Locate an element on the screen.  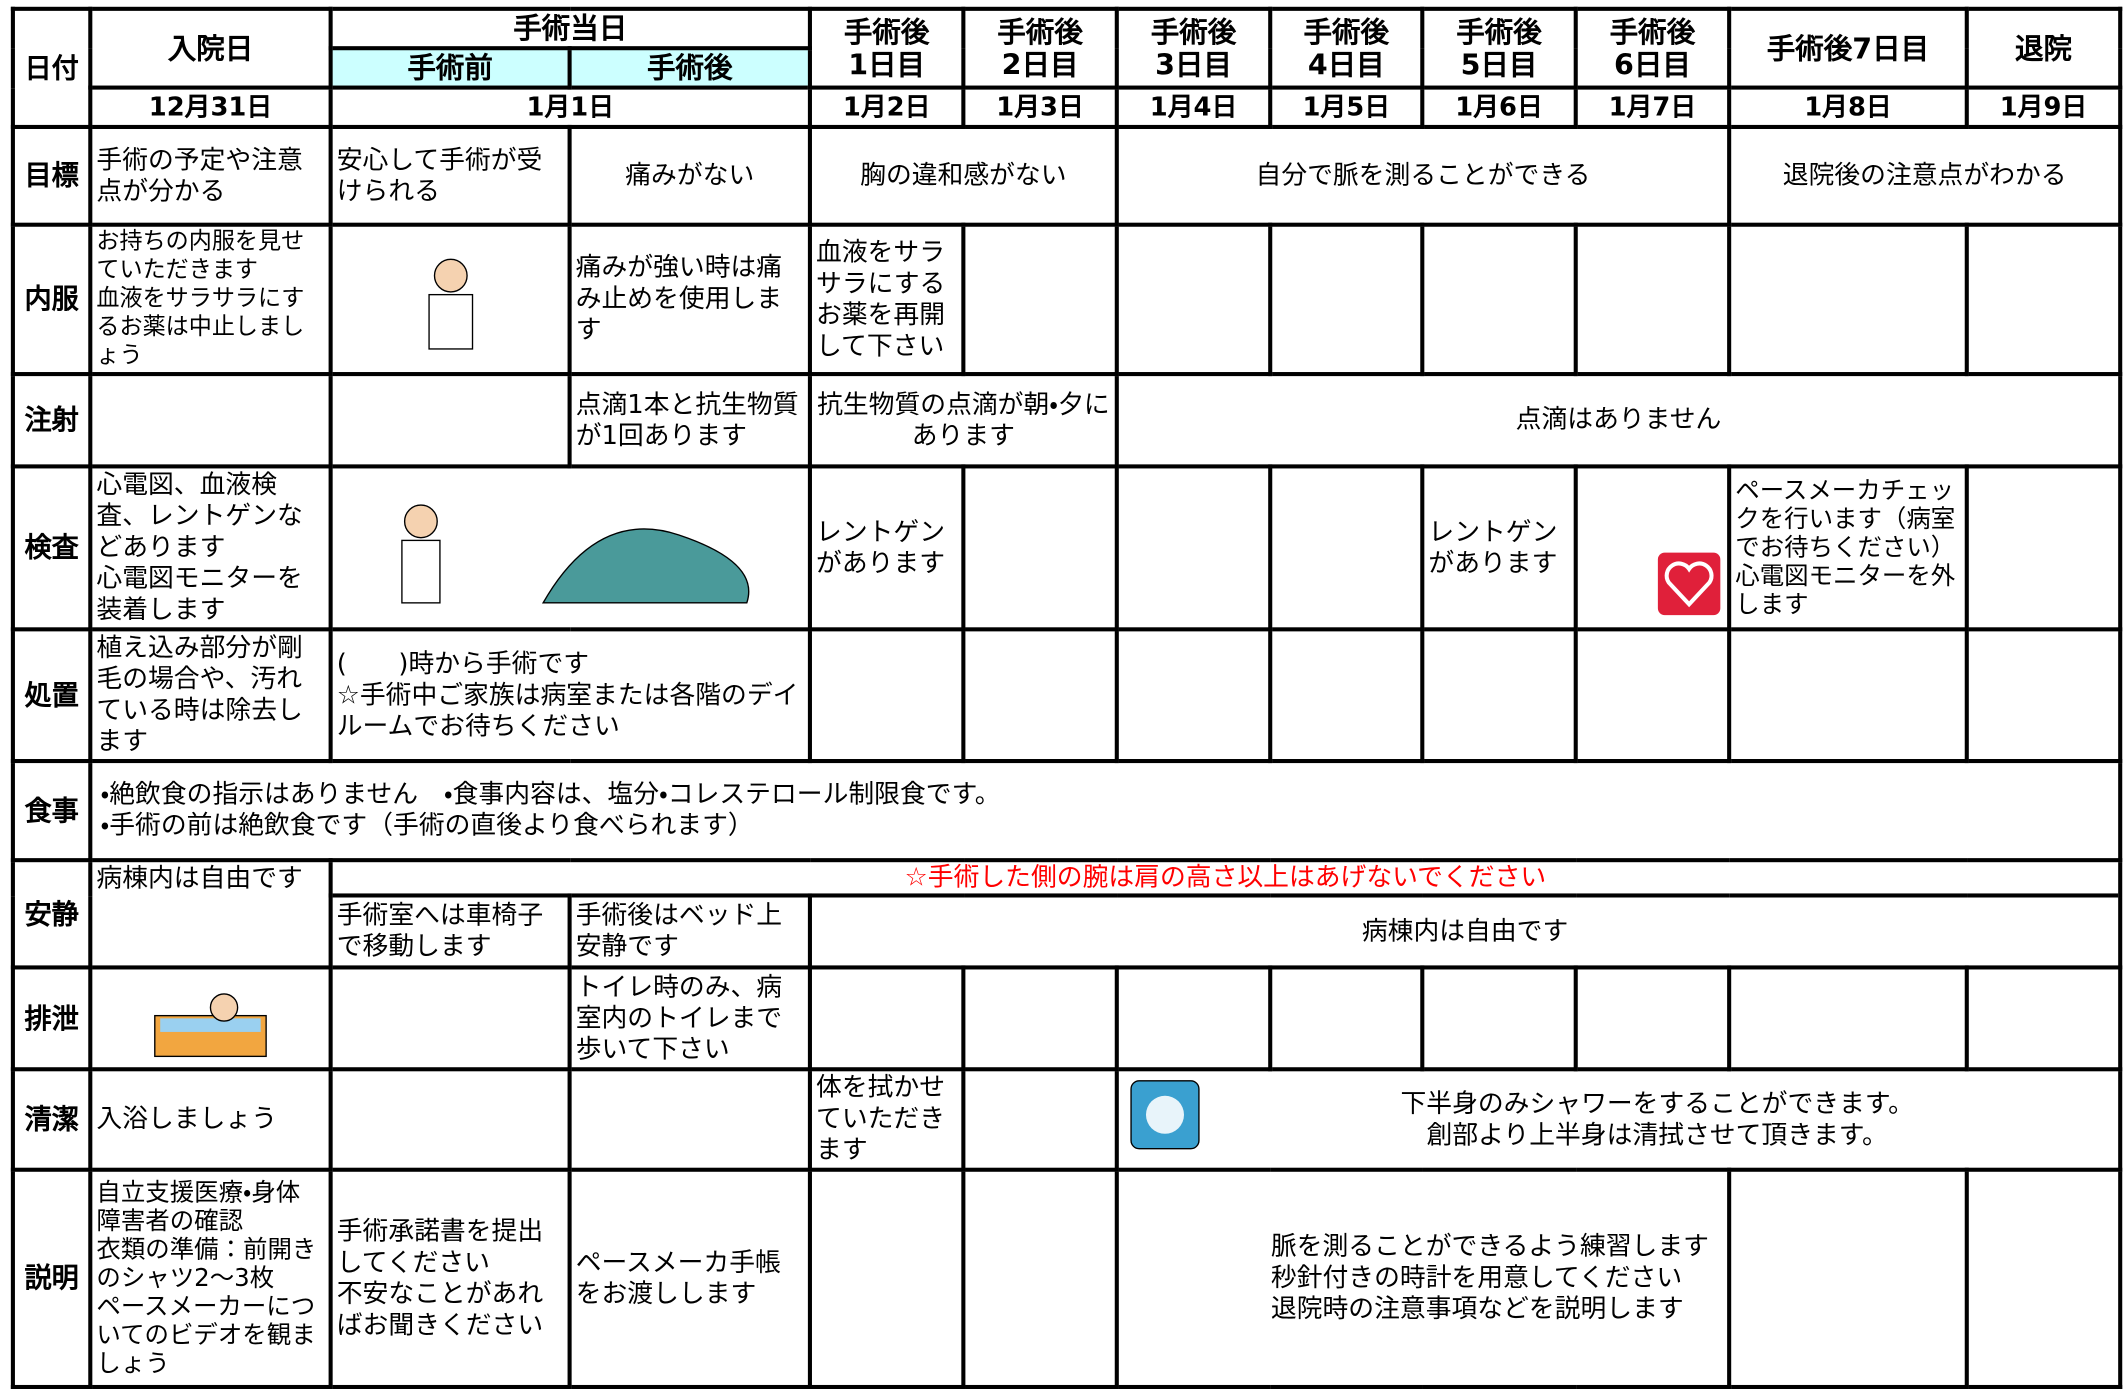
cell: 自分で脈を測ることができる is located at coordinates (1423, 175).